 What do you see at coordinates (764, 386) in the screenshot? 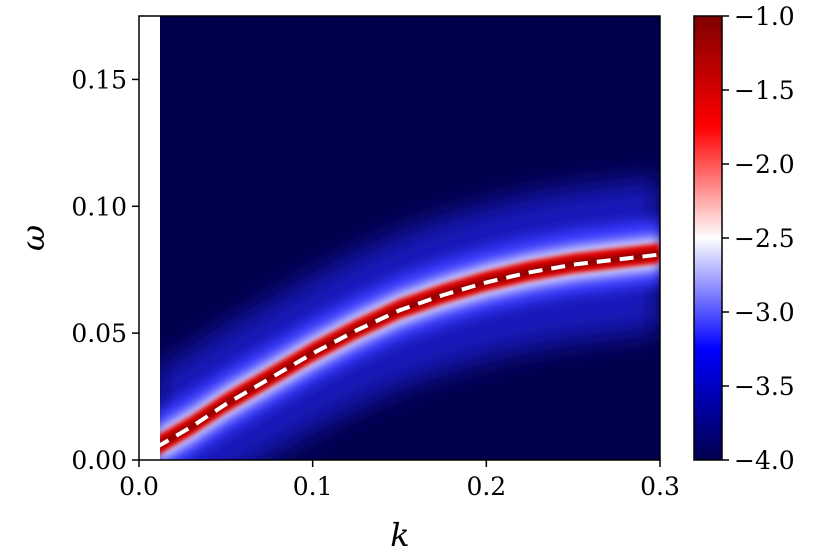
I see `colorbar-tick-label: −3.5` at bounding box center [764, 386].